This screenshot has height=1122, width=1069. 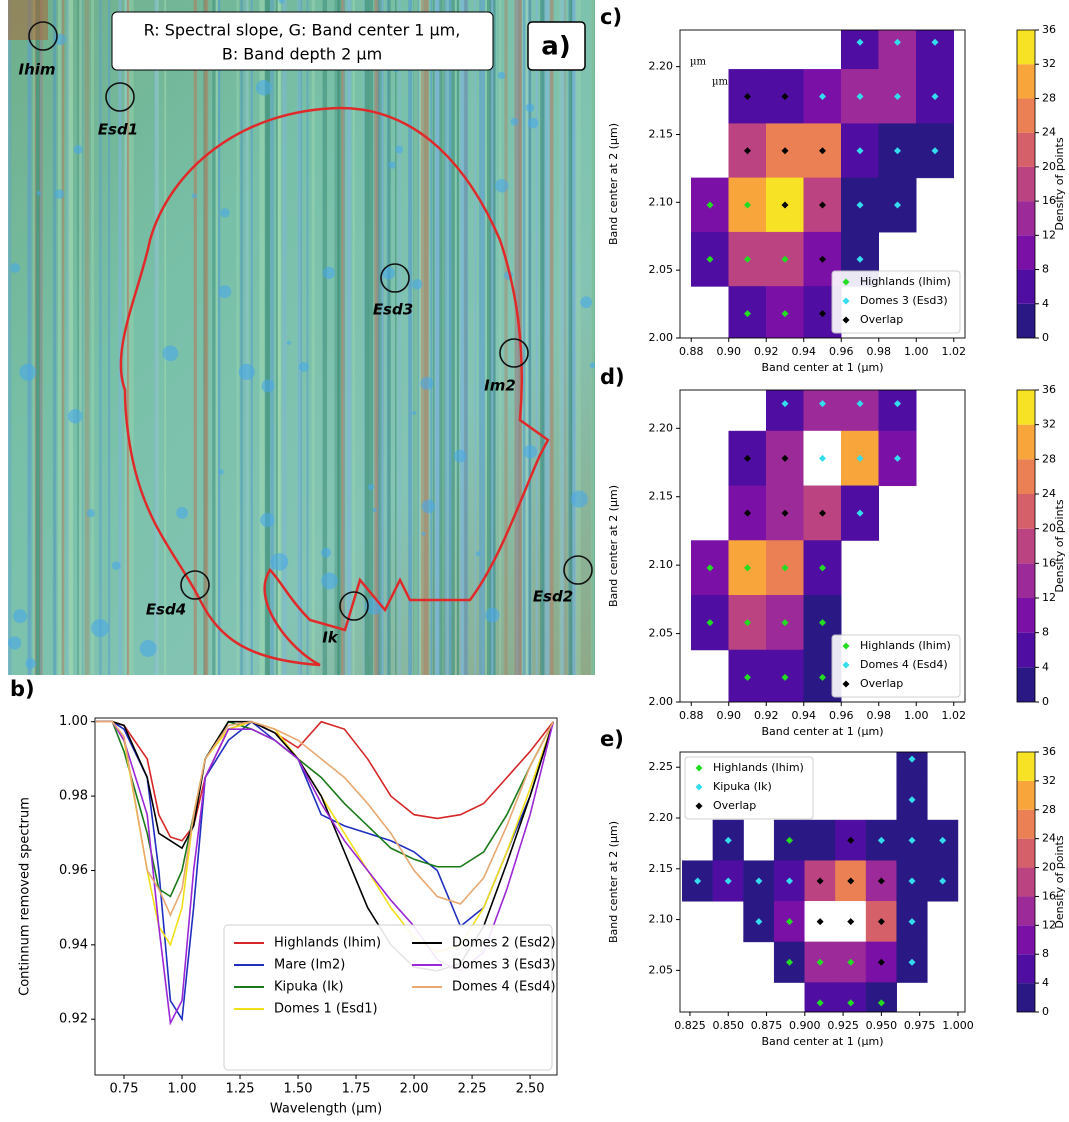 I want to click on y-tick-label: 0.94, so click(x=73, y=944).